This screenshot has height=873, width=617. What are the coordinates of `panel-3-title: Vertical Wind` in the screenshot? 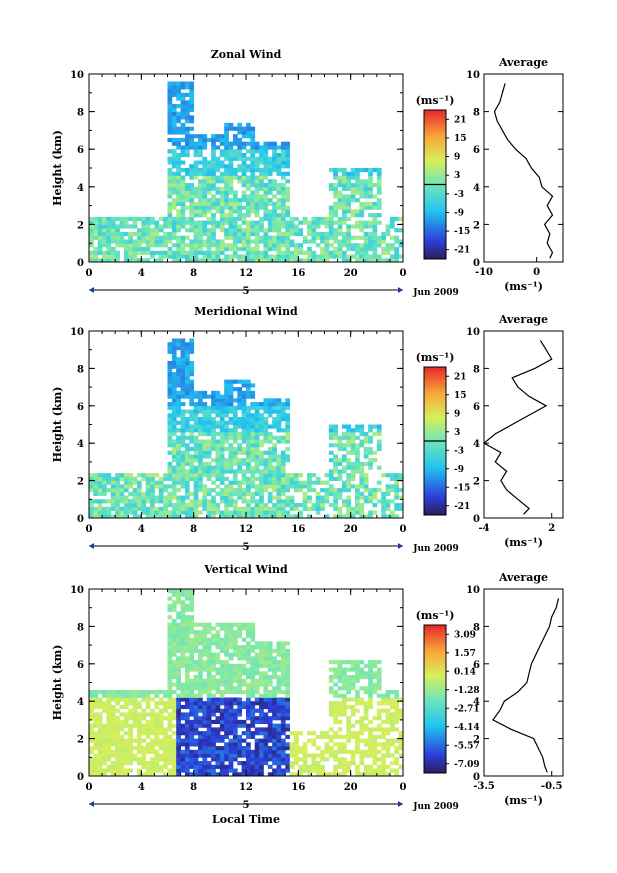 It's located at (245, 569).